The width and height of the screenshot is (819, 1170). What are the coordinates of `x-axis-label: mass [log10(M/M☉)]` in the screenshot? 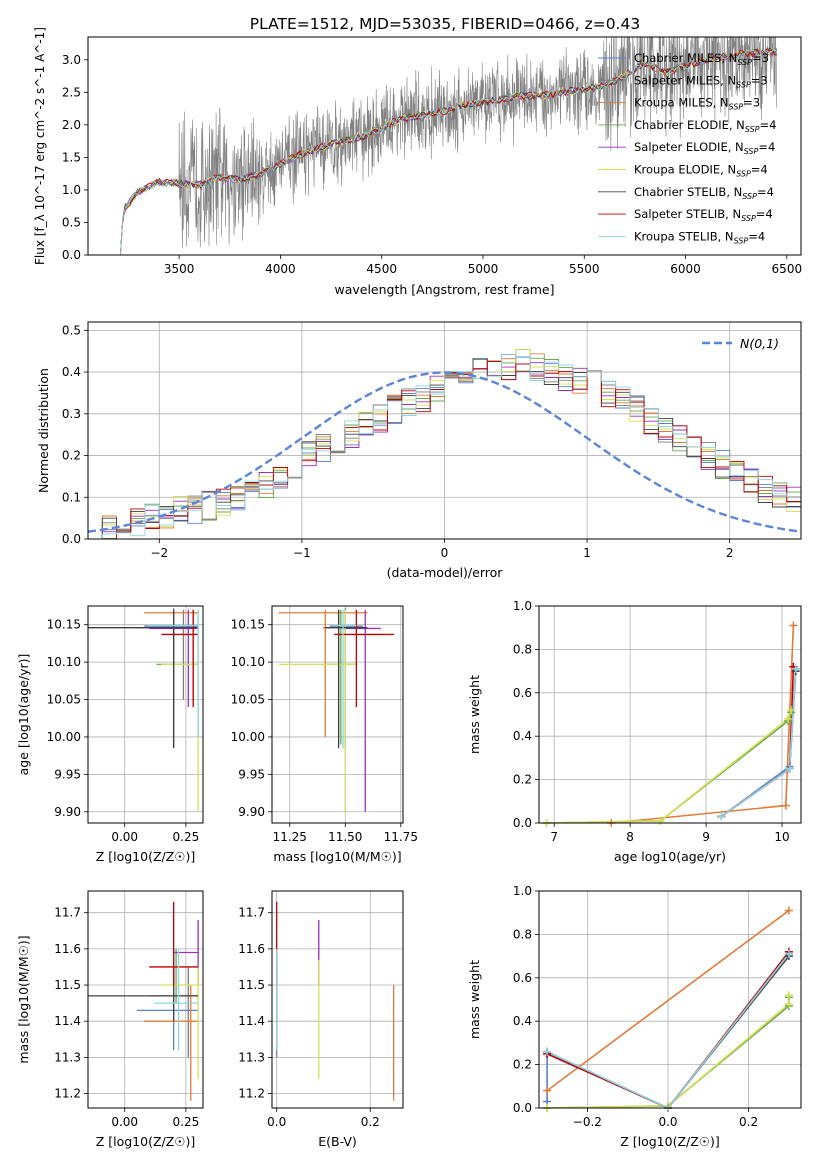 It's located at (337, 856).